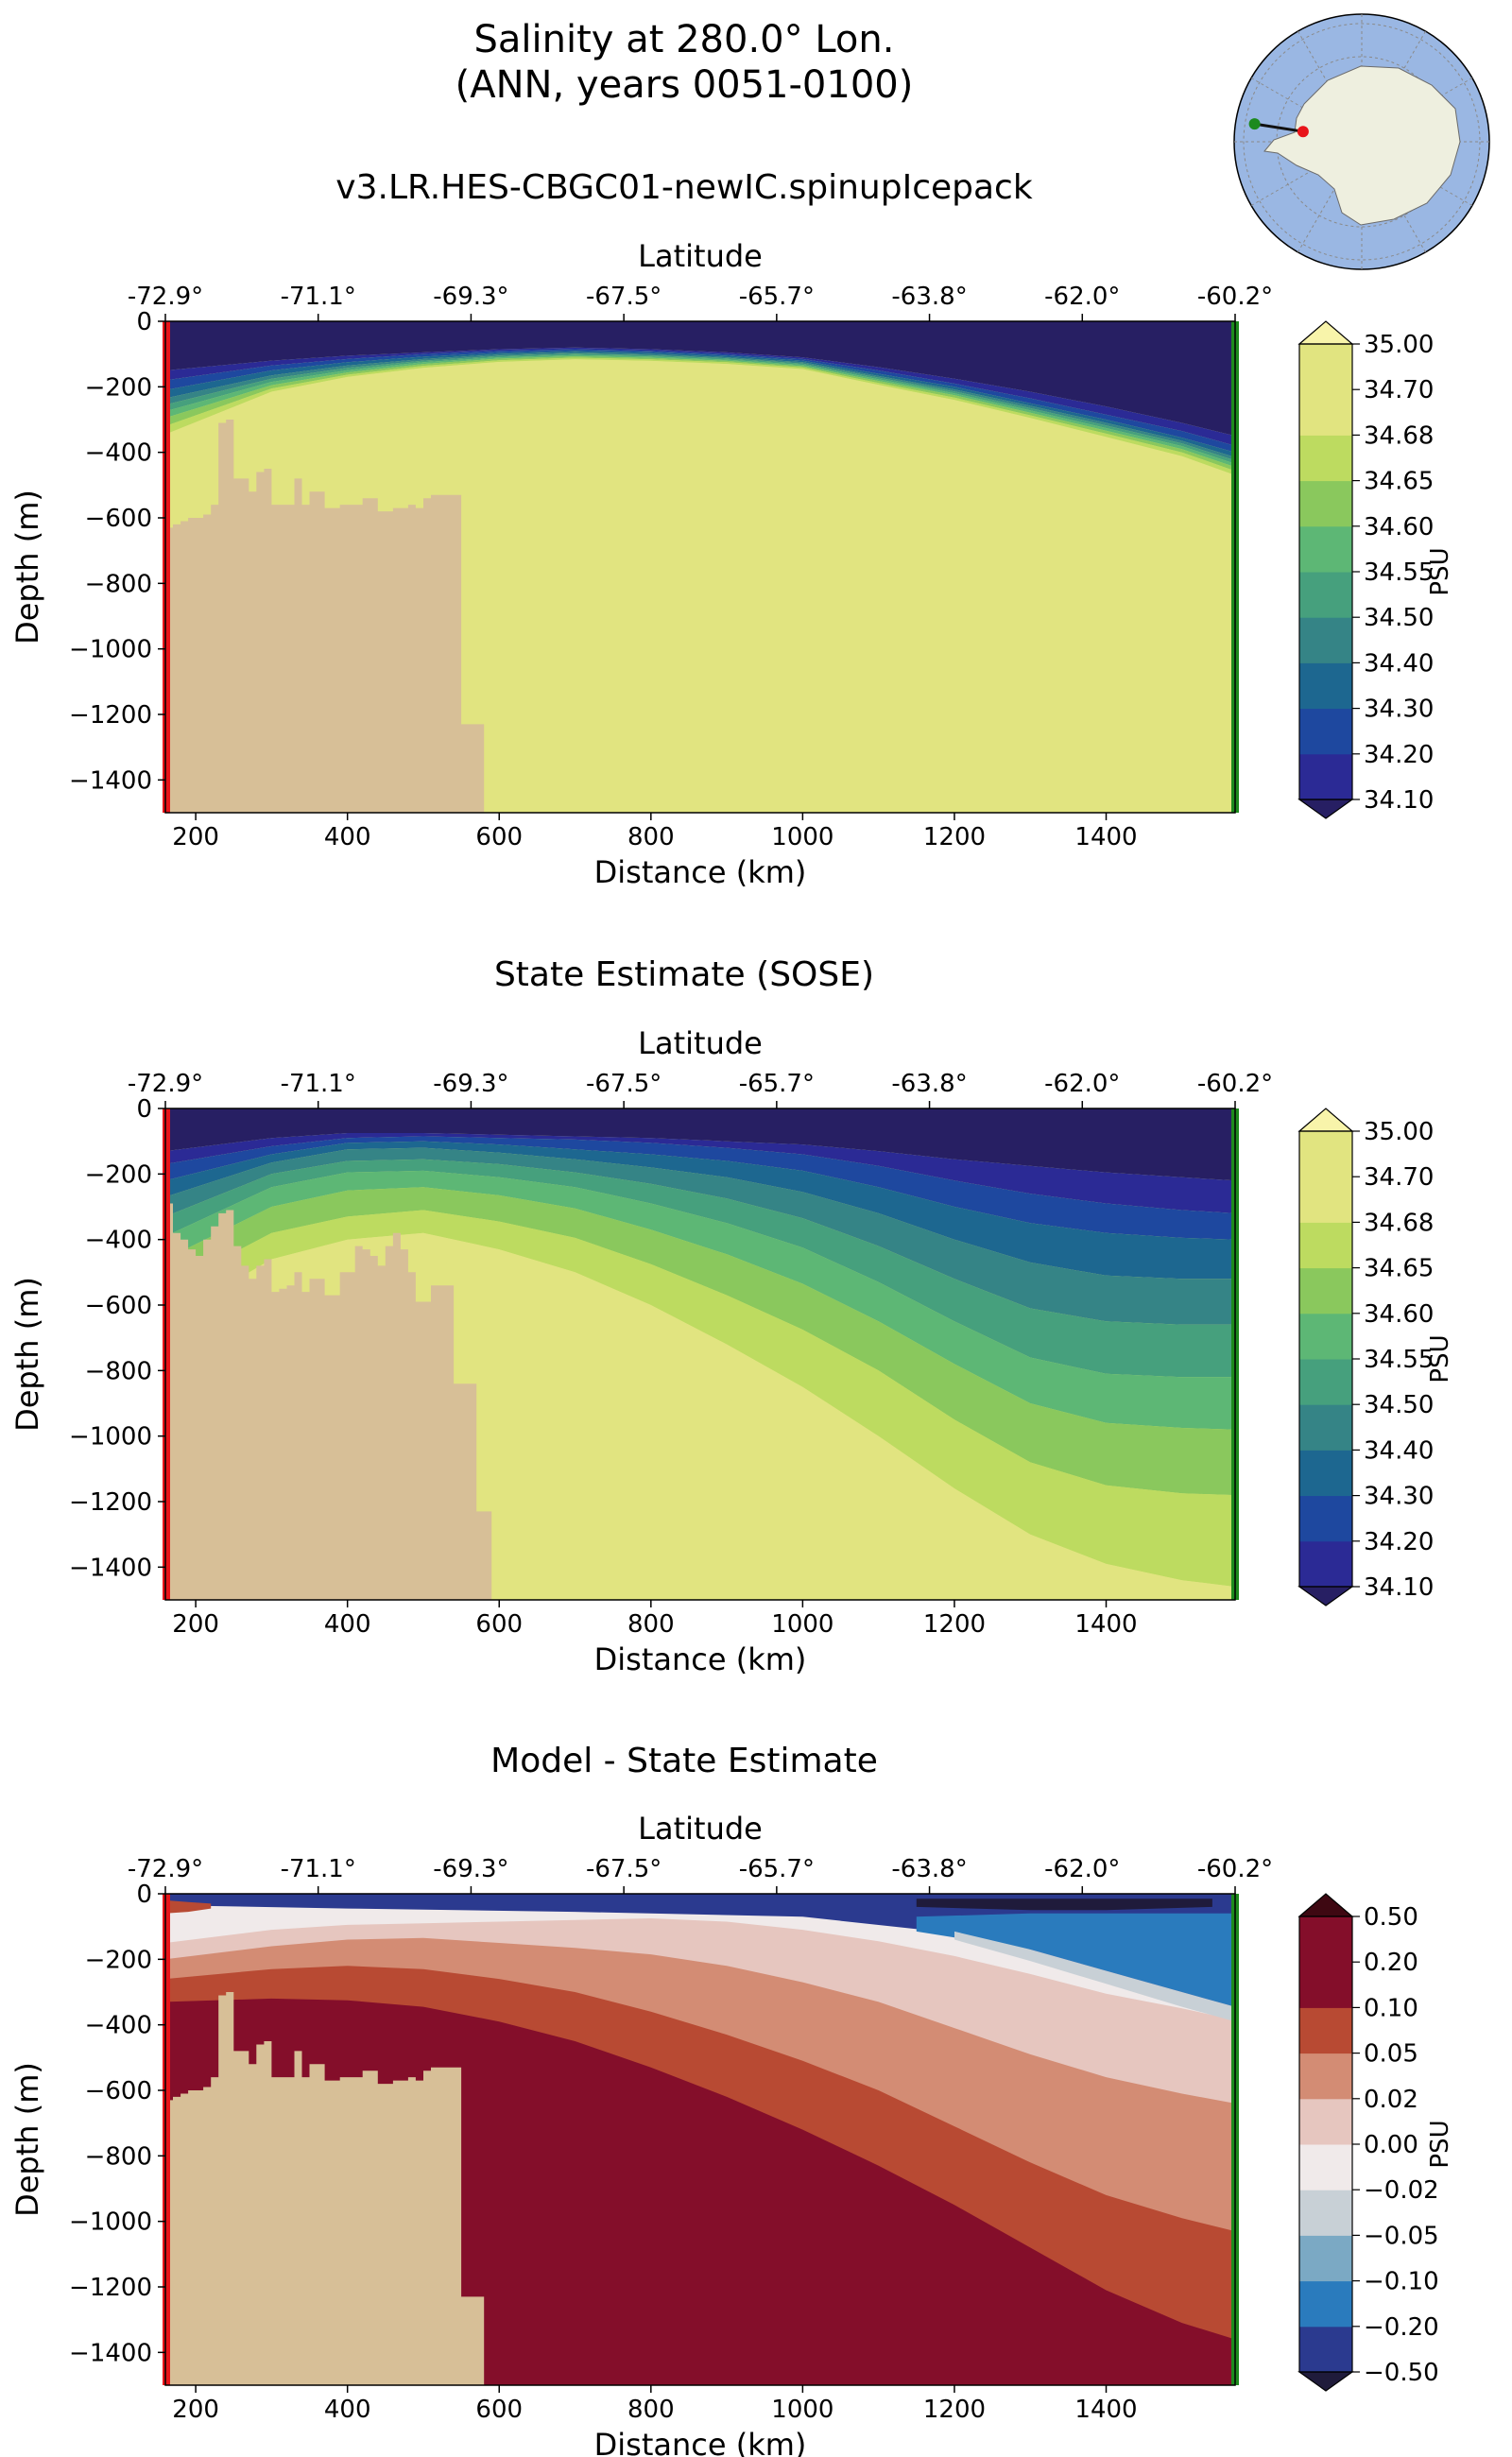 The image size is (1512, 2457). Describe the element at coordinates (166, 567) in the screenshot. I see `transect-start-marker` at that location.